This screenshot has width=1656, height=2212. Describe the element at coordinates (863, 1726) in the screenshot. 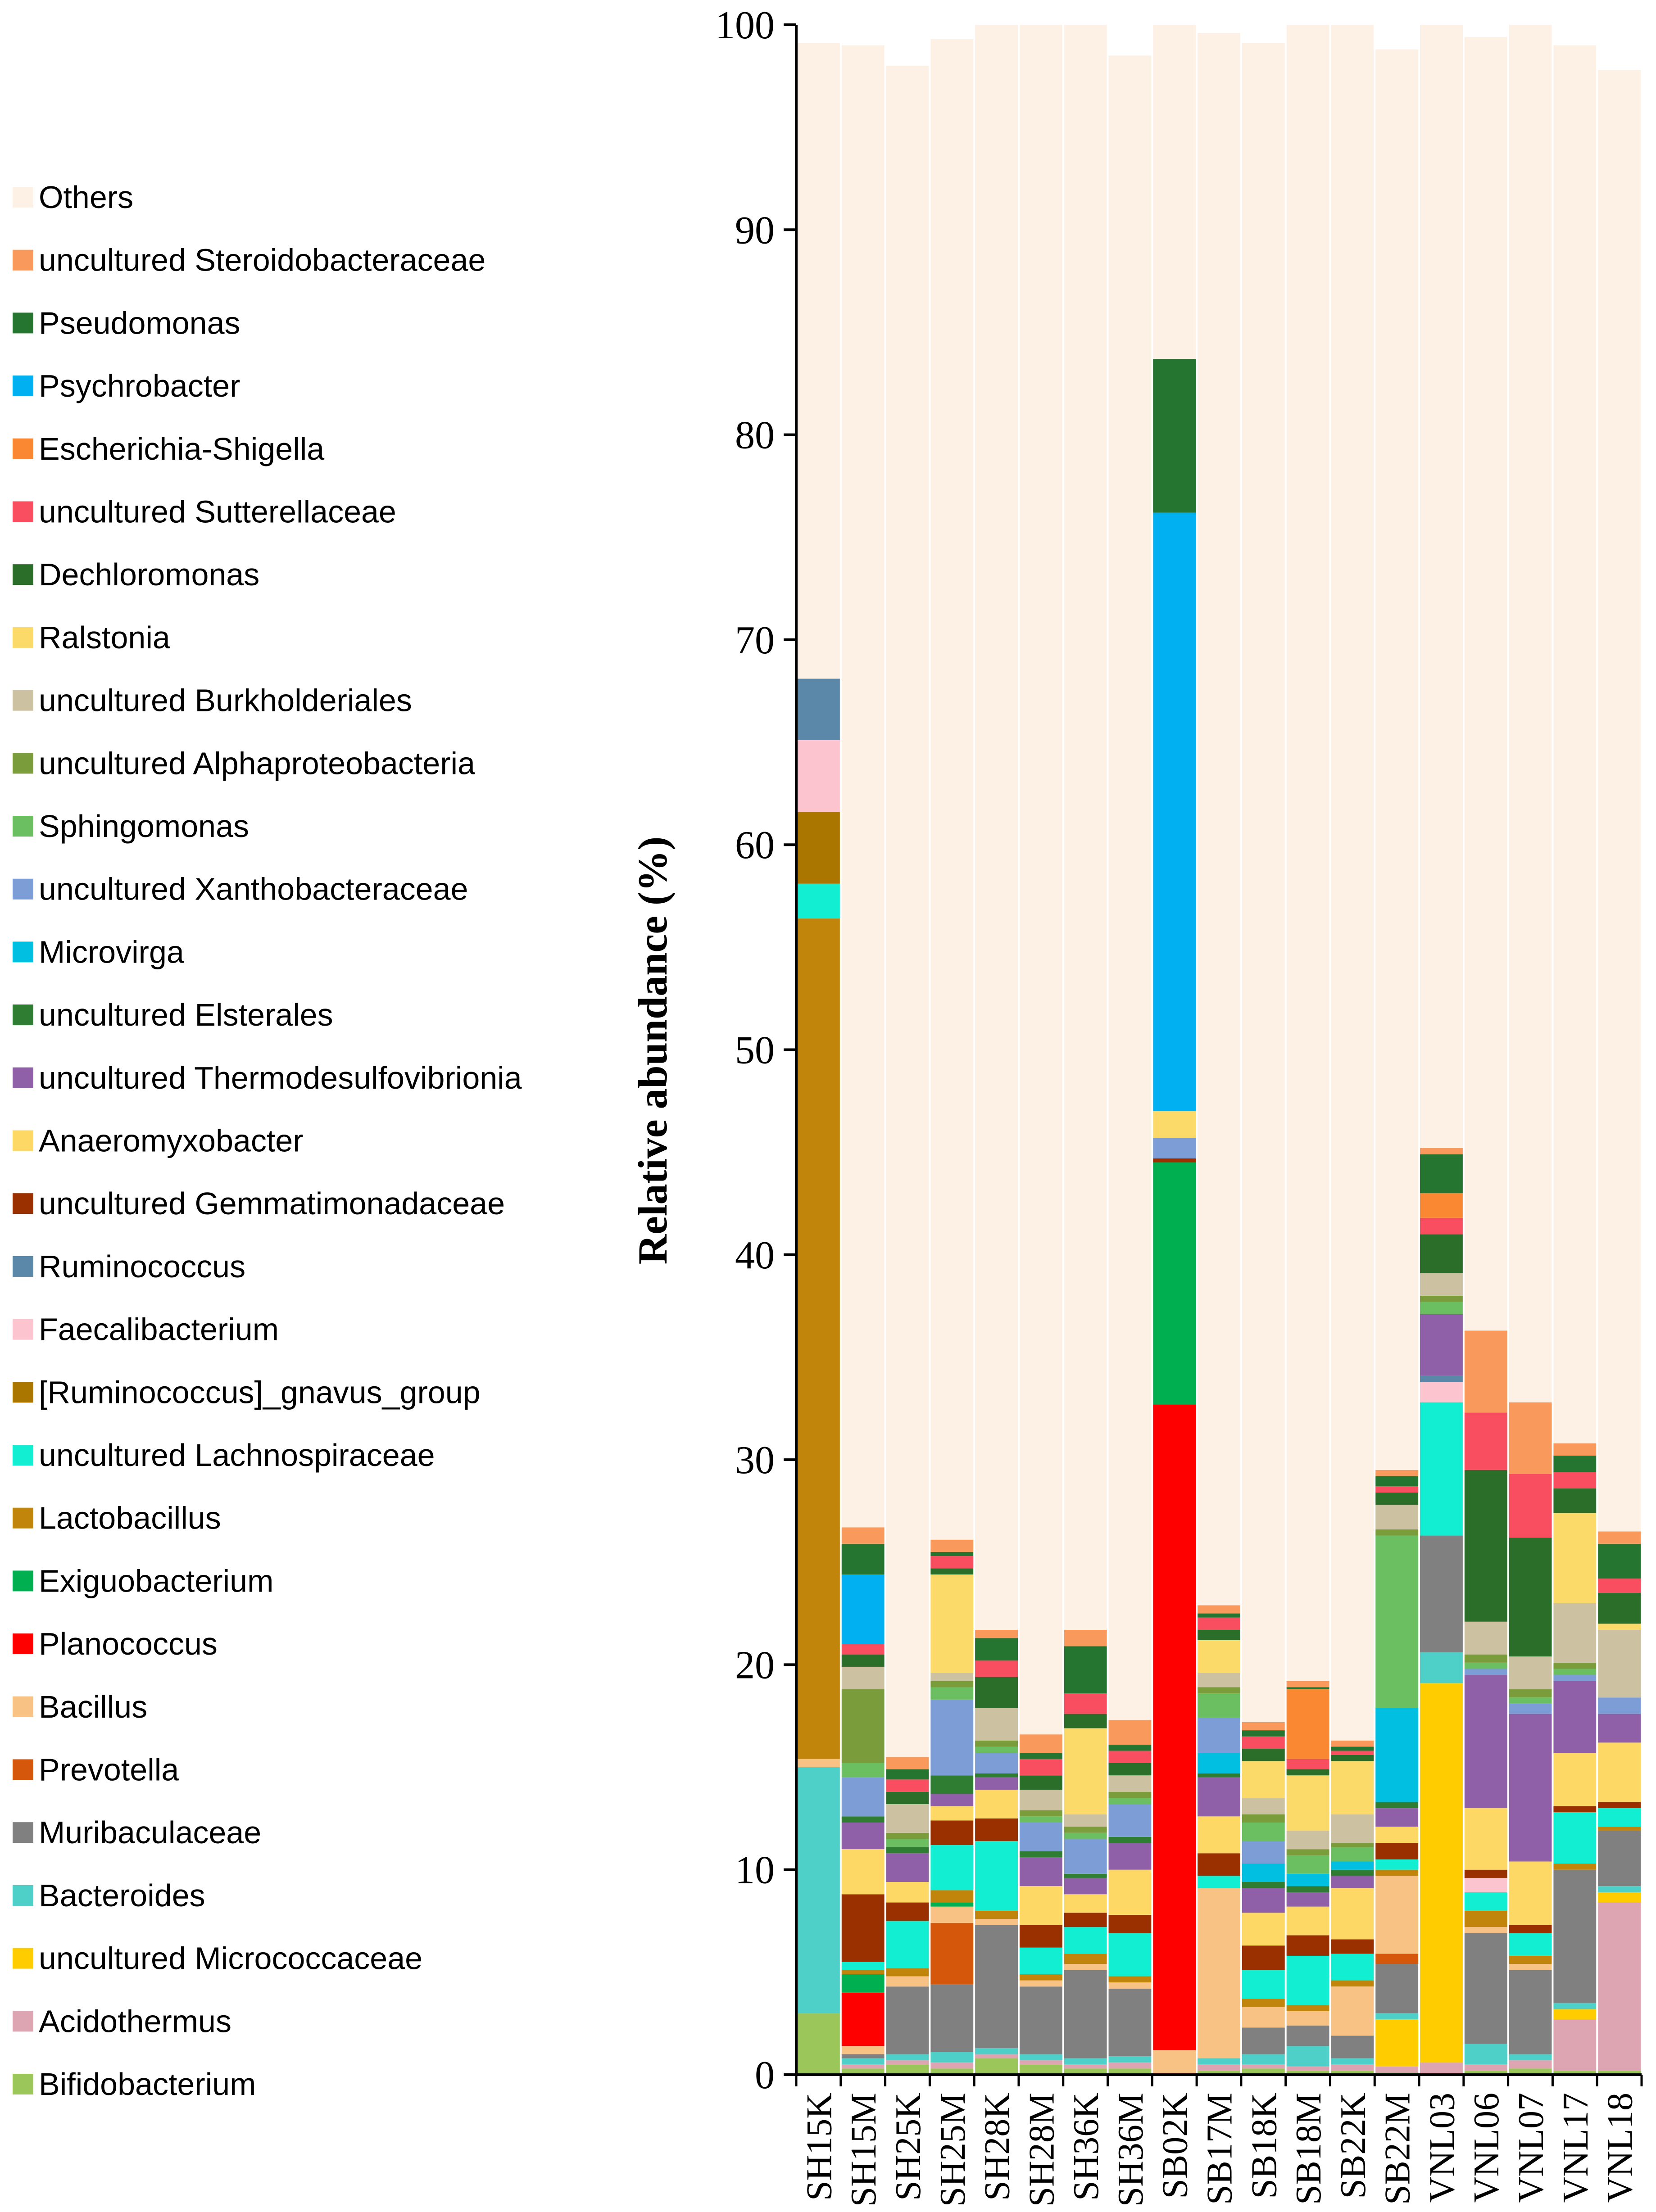

I see `bar-sh15m-uncultured-alphaproteobacteria` at that location.